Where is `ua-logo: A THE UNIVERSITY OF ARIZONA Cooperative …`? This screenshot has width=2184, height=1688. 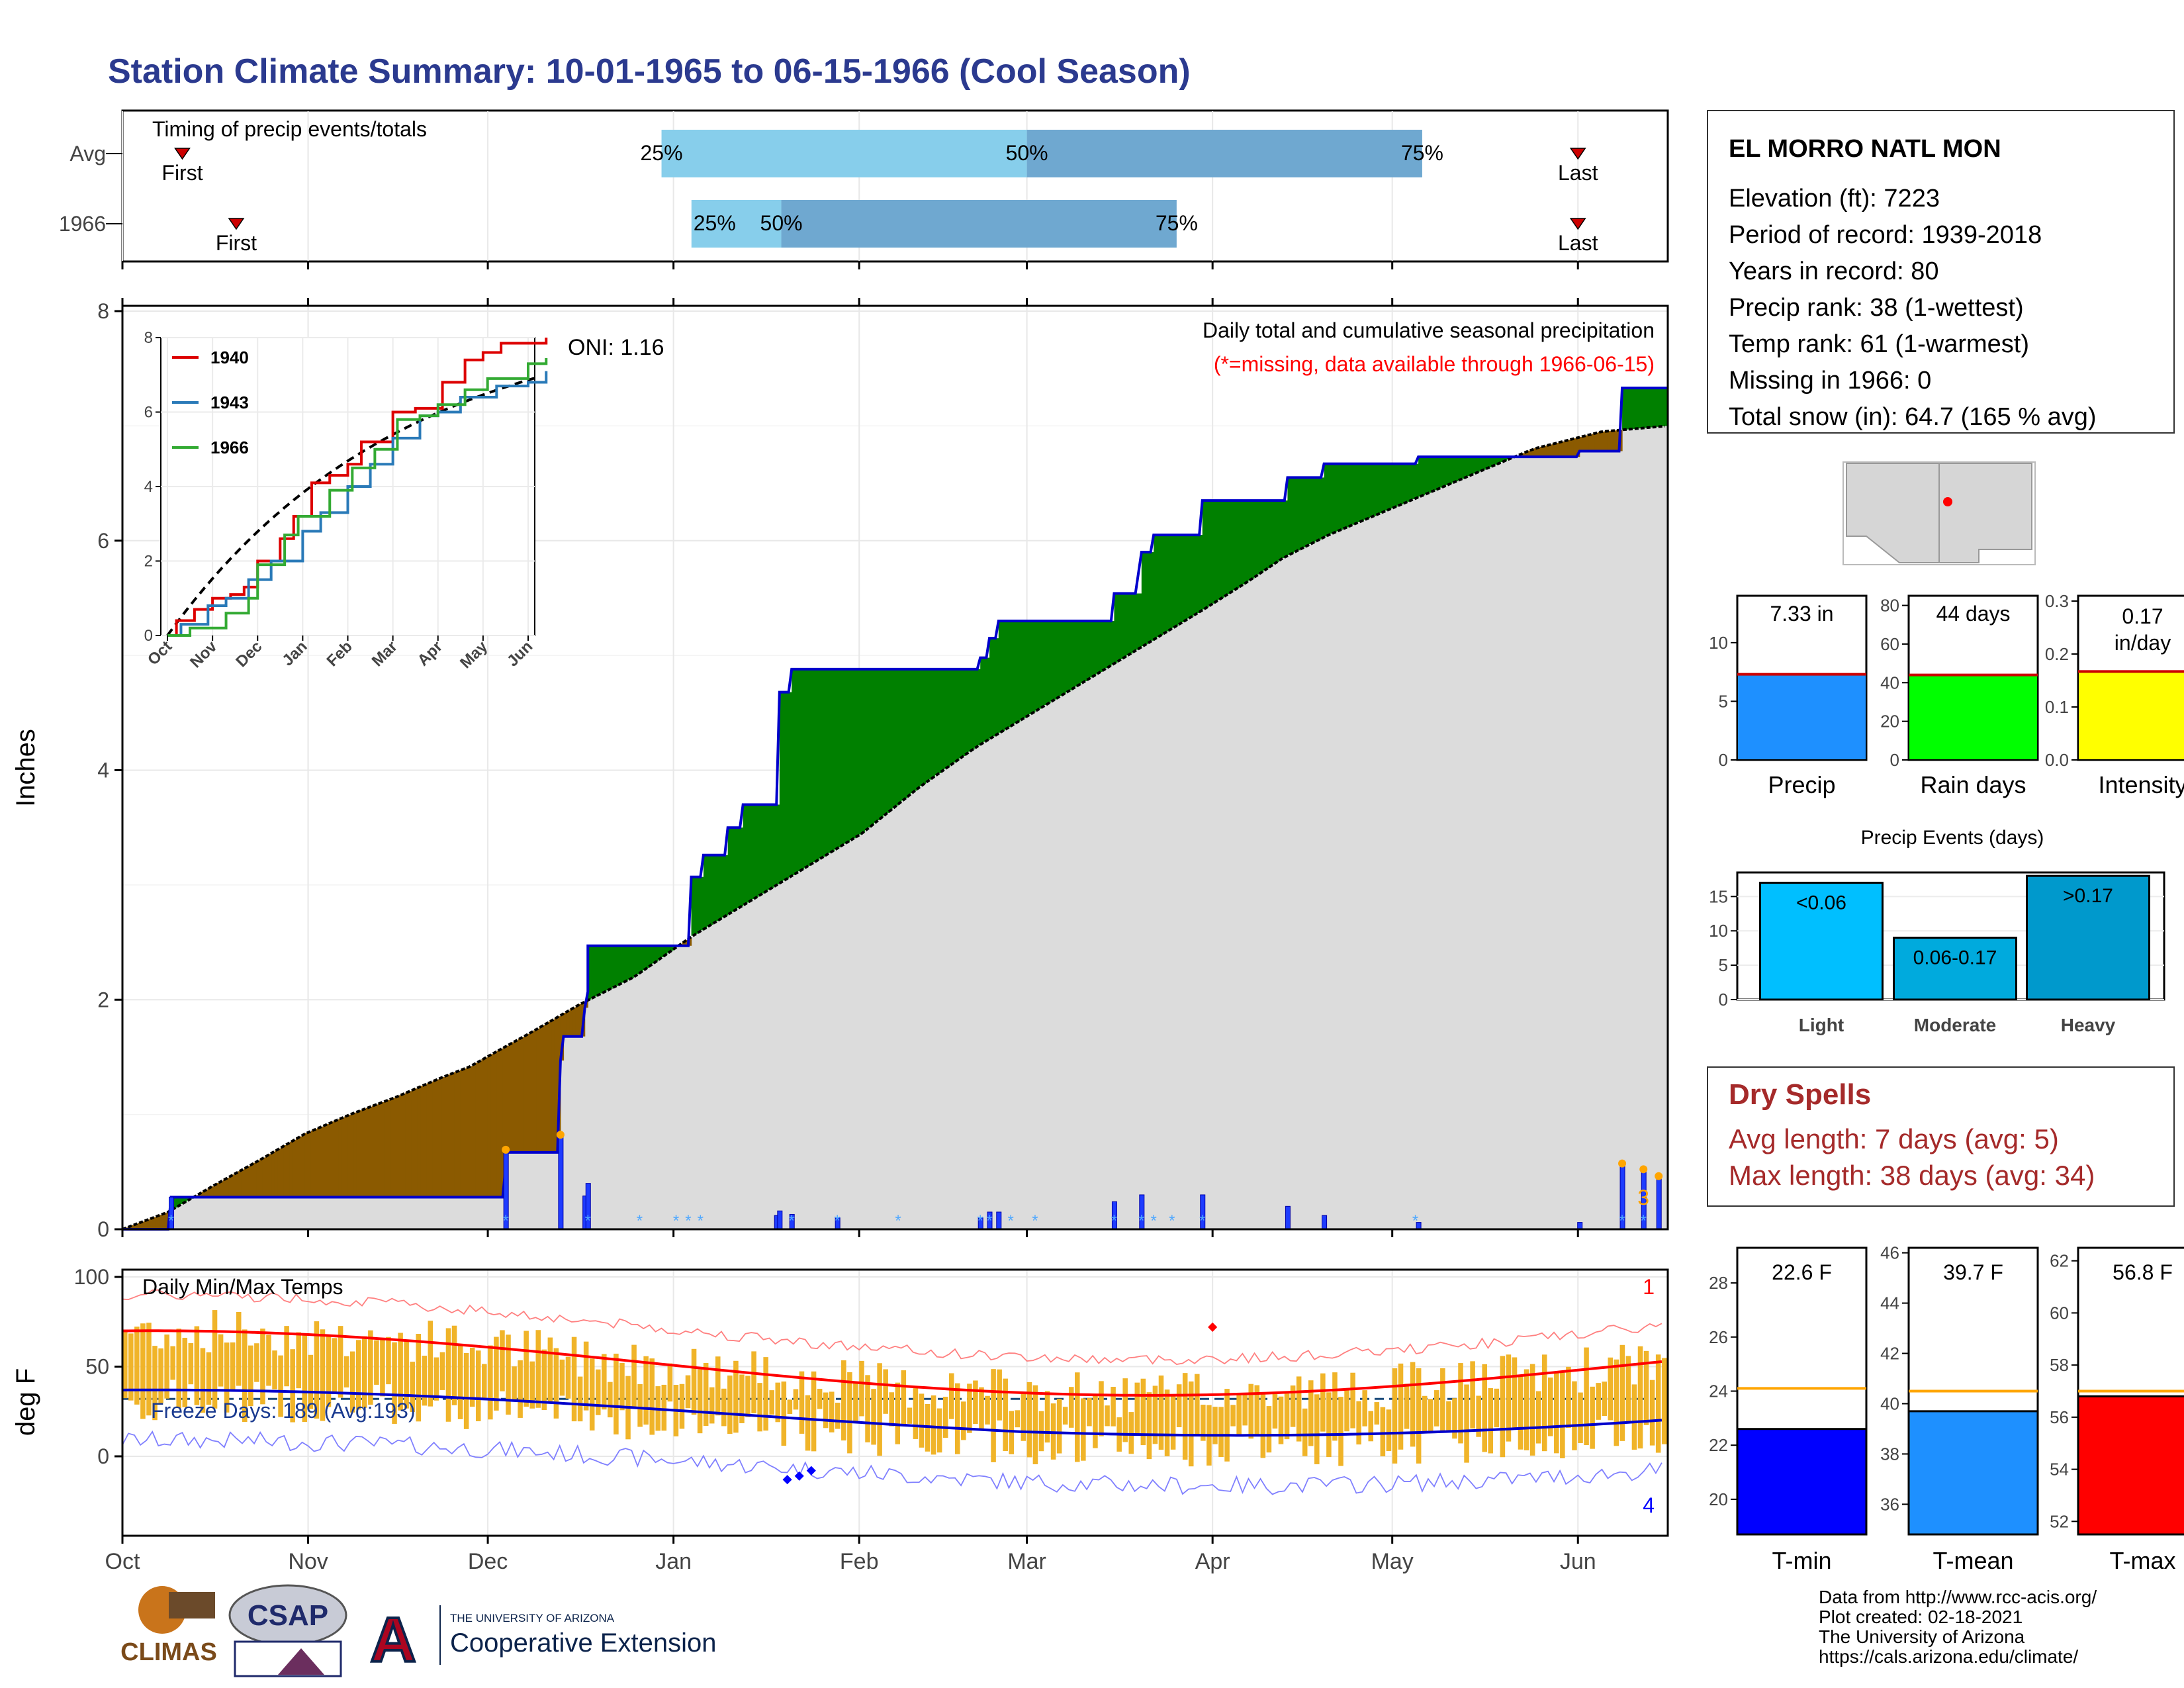
ua-logo: A THE UNIVERSITY OF ARIZONA Cooperative … is located at coordinates (539, 1640).